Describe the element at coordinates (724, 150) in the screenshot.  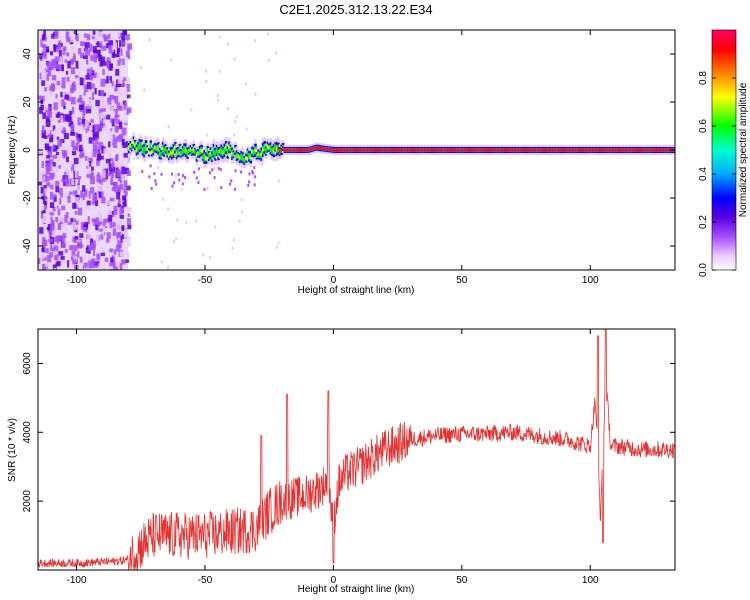
I see `colorbar-gradient` at that location.